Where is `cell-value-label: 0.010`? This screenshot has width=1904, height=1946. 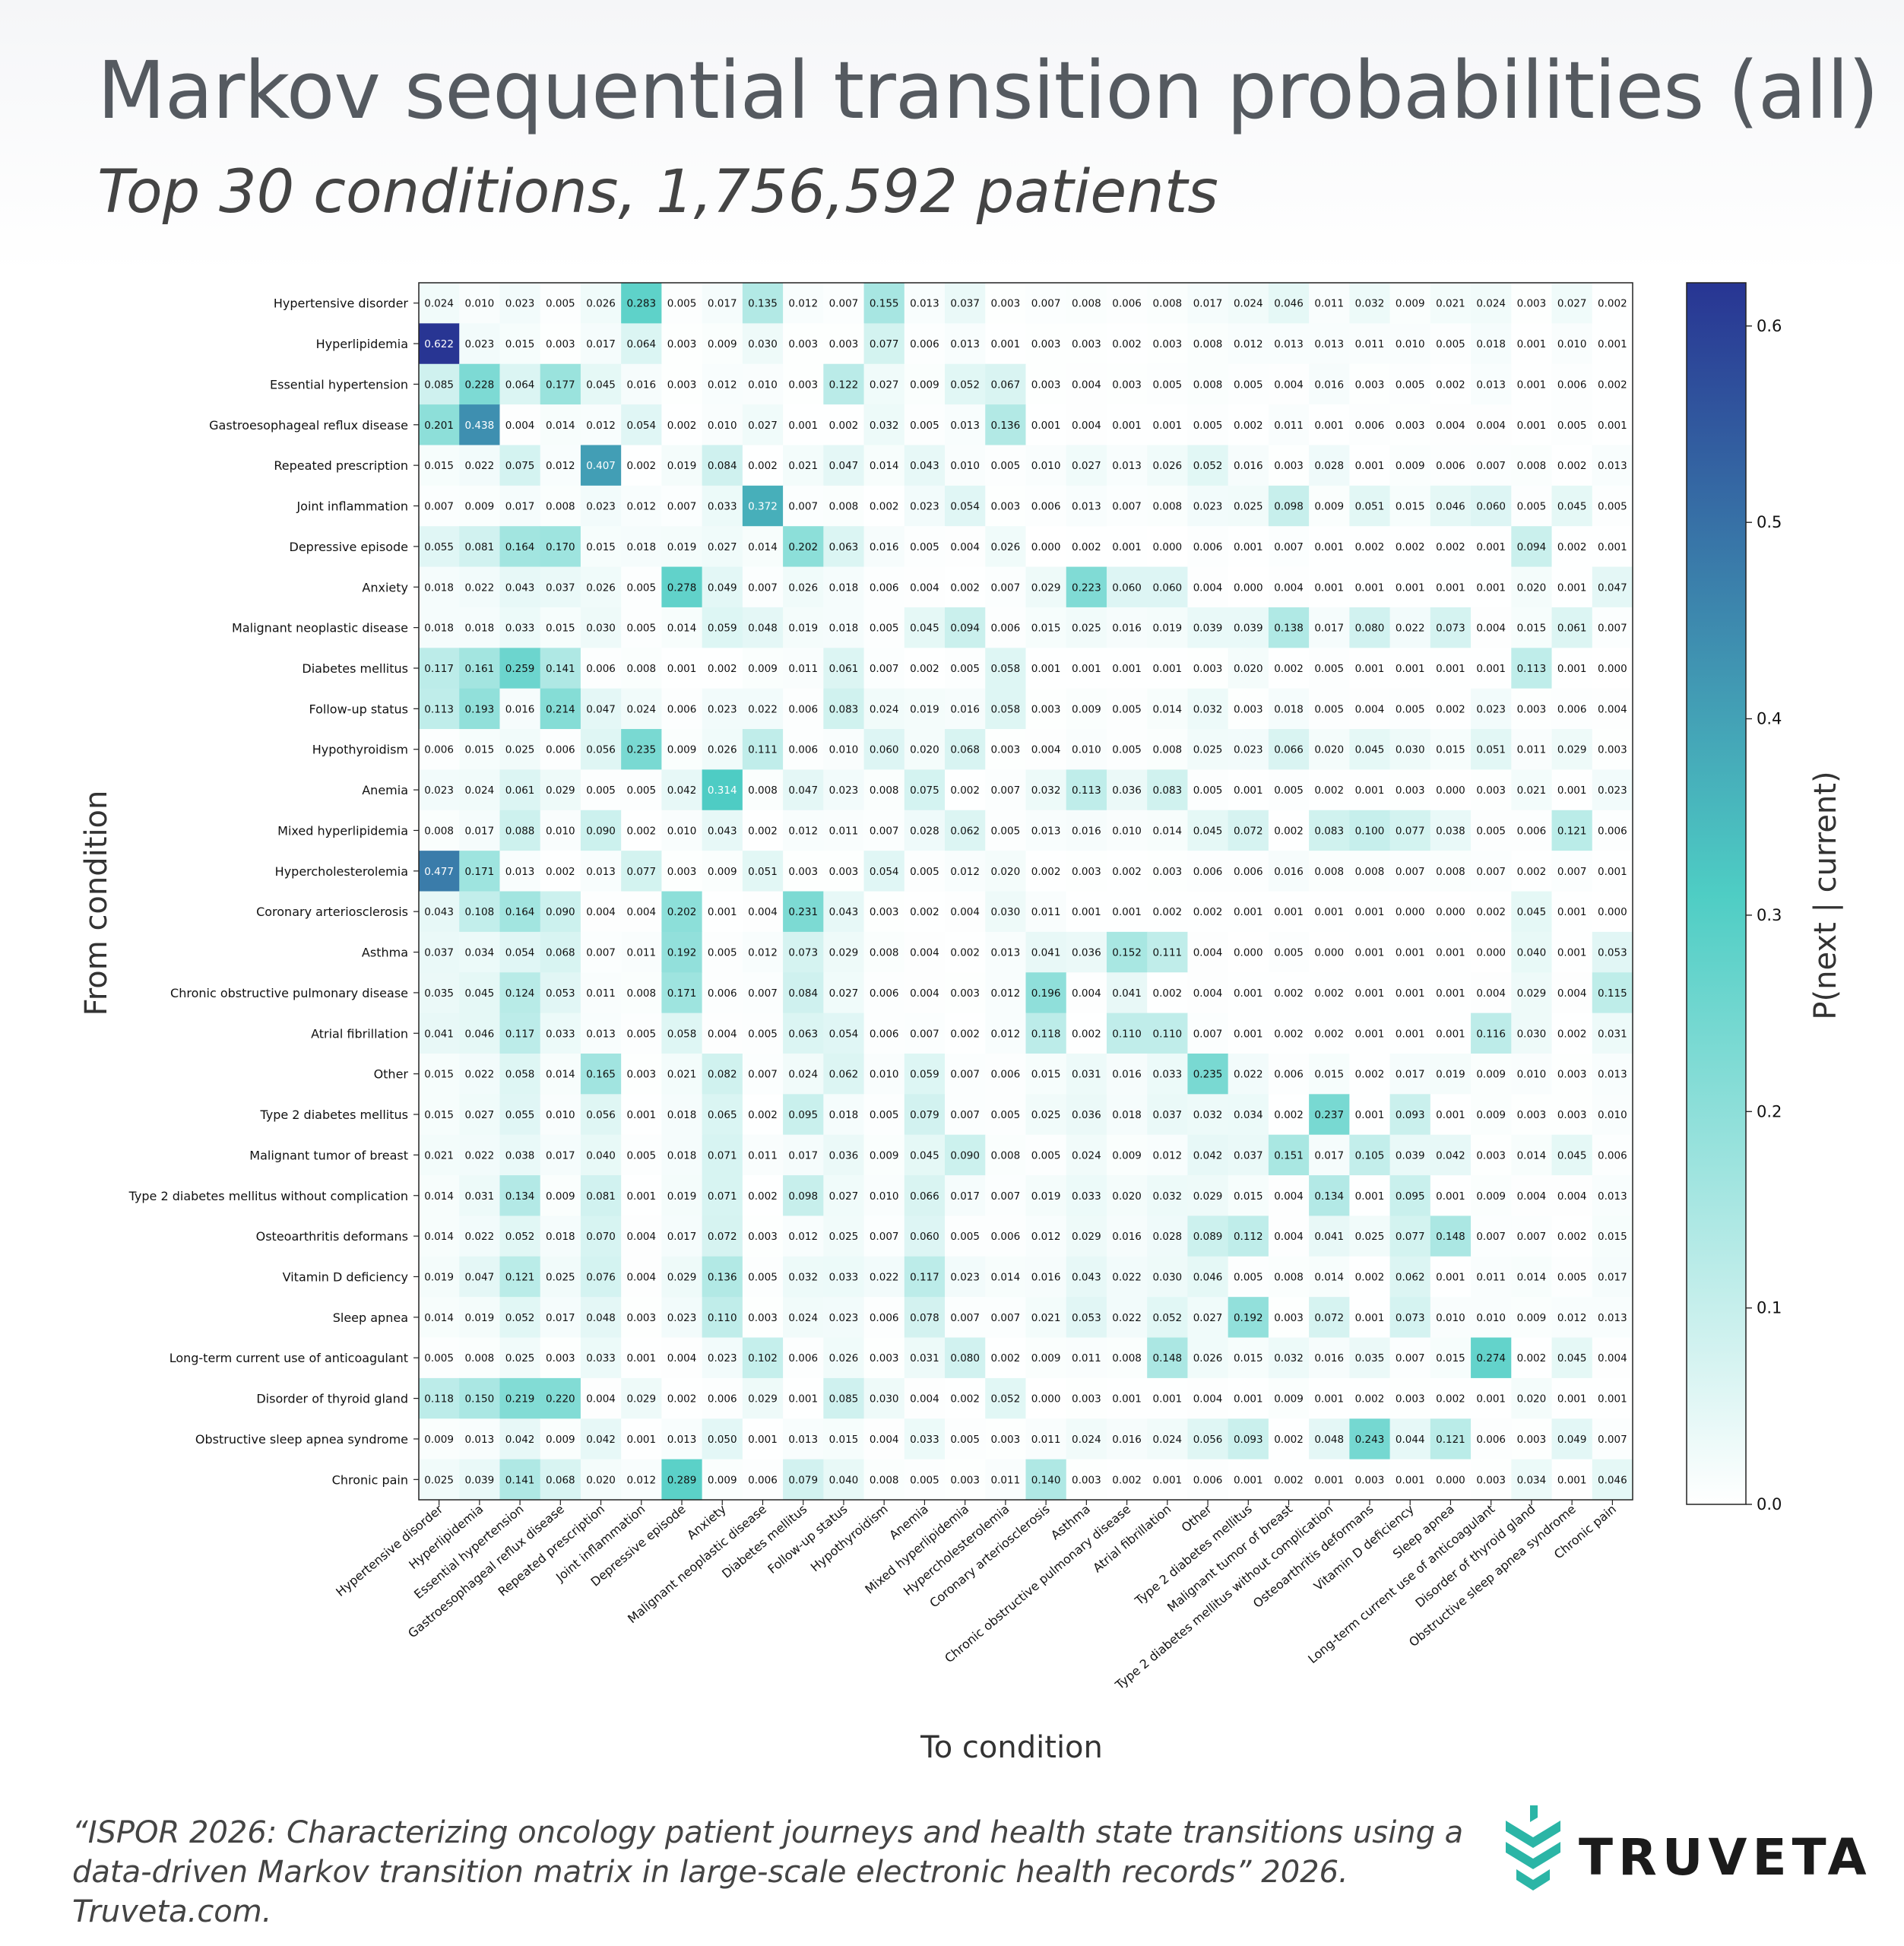
cell-value-label: 0.010 is located at coordinates (763, 385).